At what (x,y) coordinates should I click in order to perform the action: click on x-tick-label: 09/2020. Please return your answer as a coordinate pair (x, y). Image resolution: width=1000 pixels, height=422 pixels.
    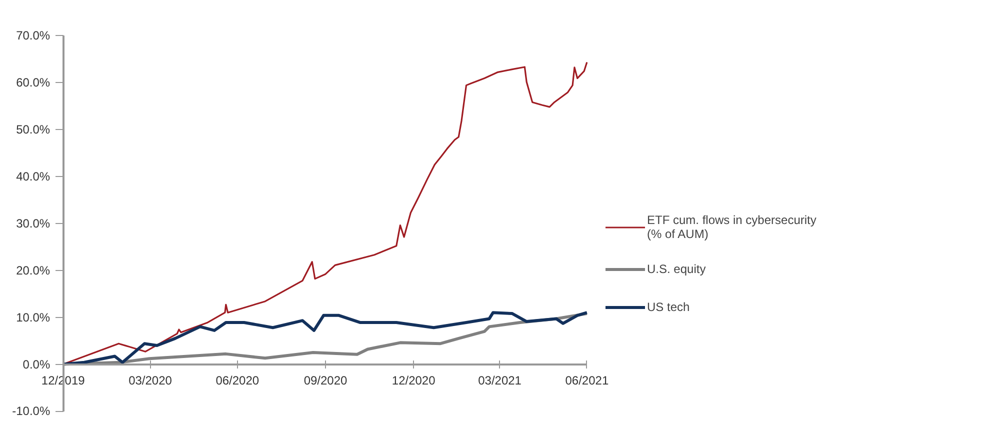
    Looking at the image, I should click on (326, 380).